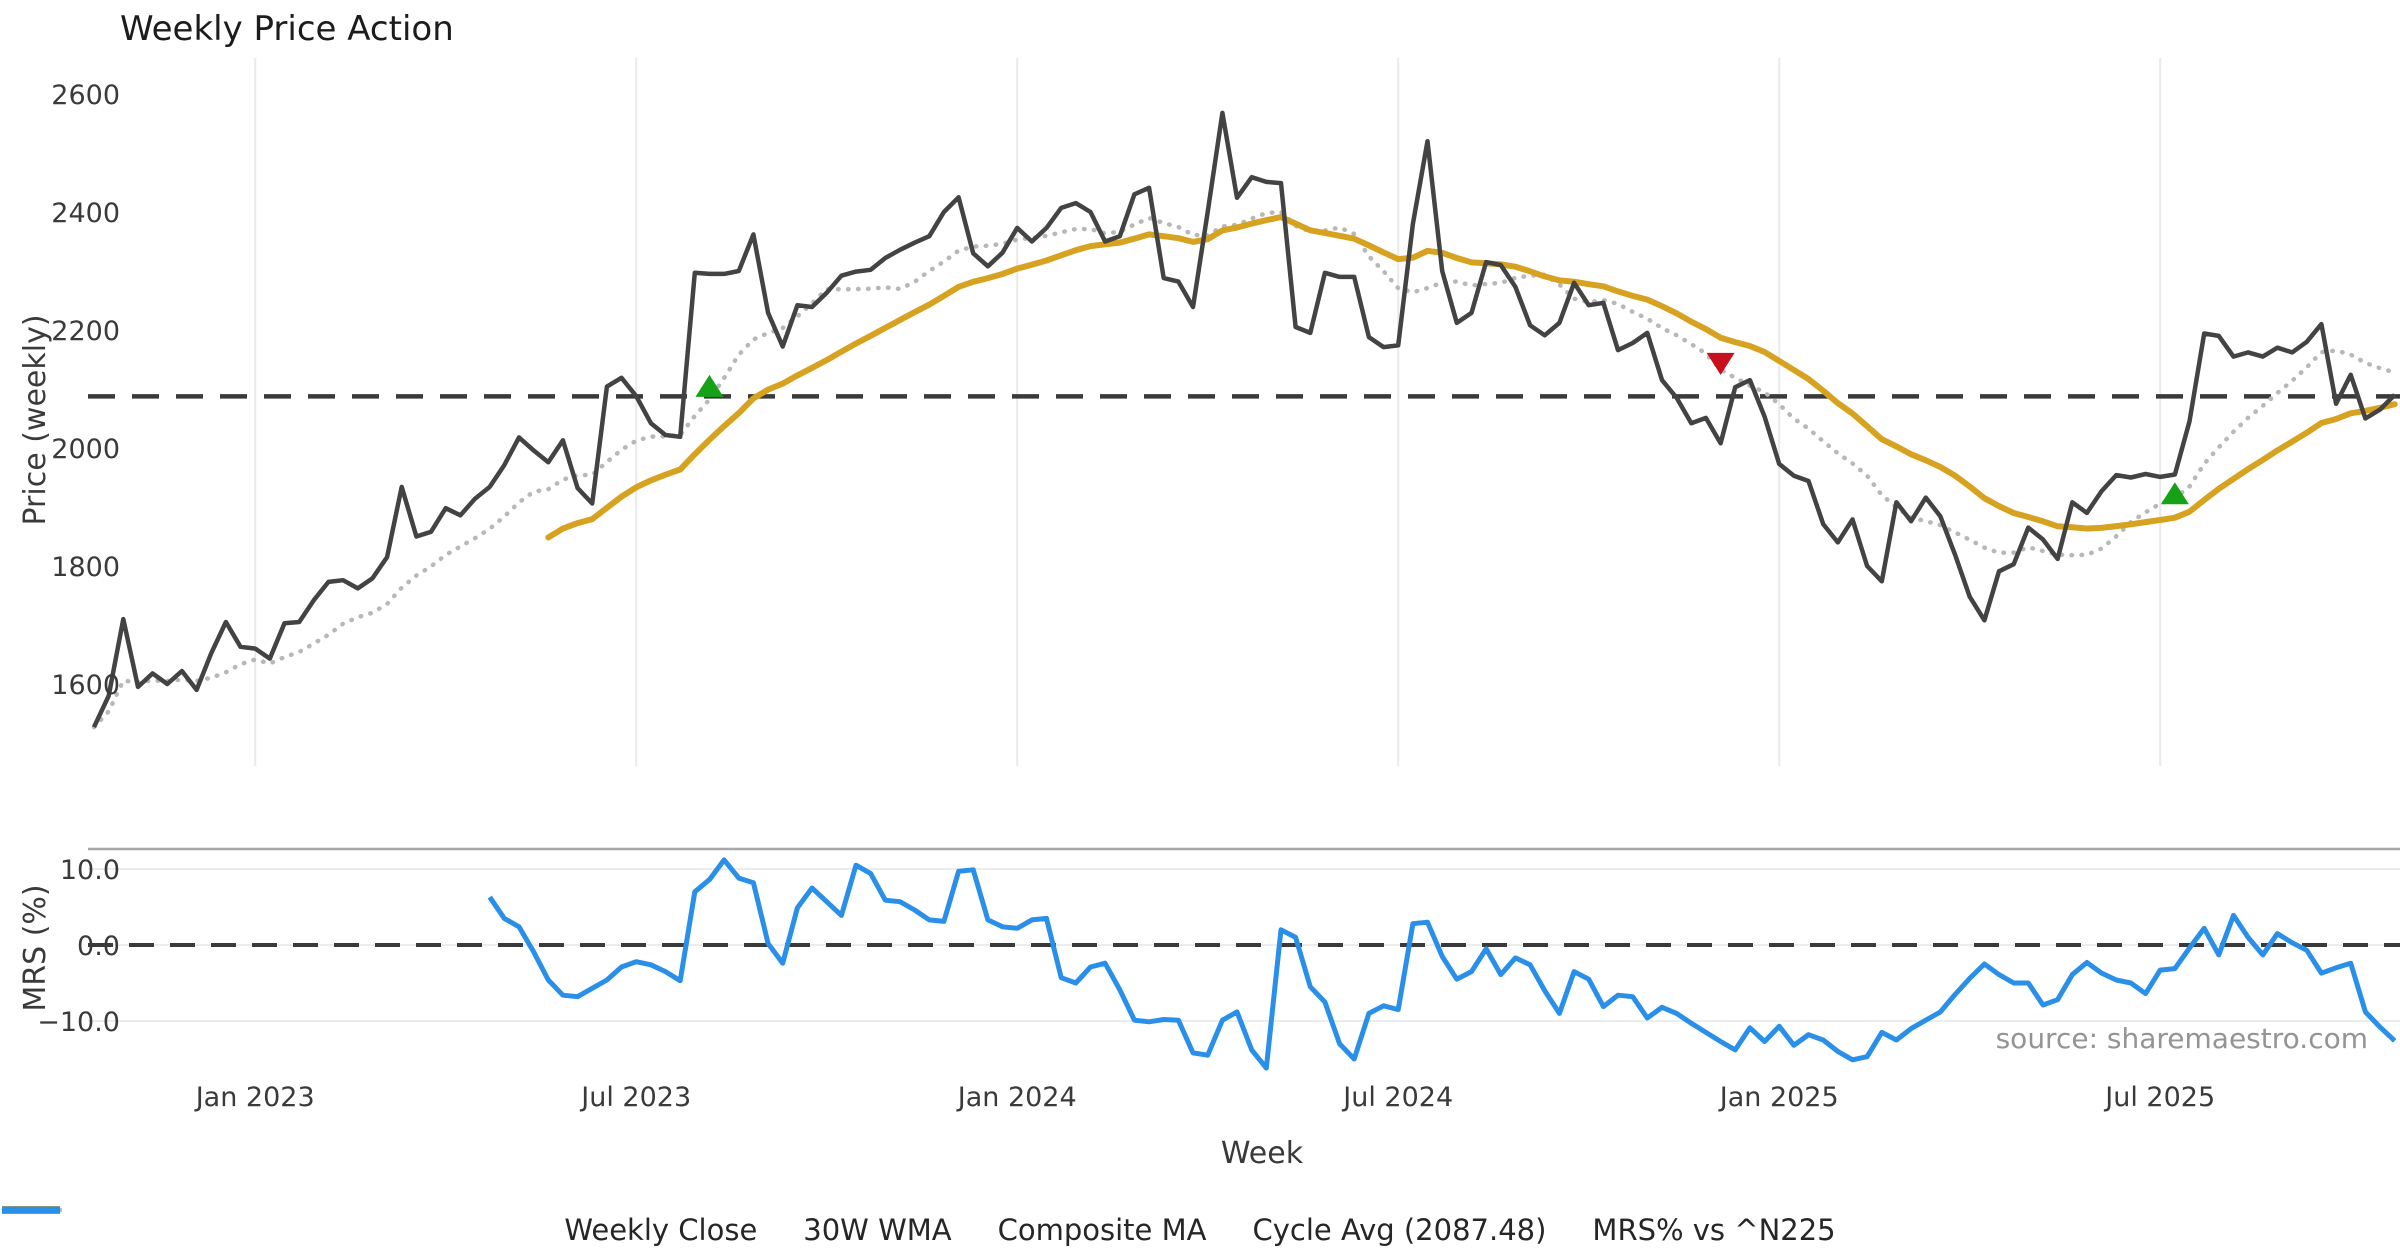 This screenshot has width=2400, height=1260. I want to click on legend-item-30w-wma: 30W WMA, so click(477, 1226).